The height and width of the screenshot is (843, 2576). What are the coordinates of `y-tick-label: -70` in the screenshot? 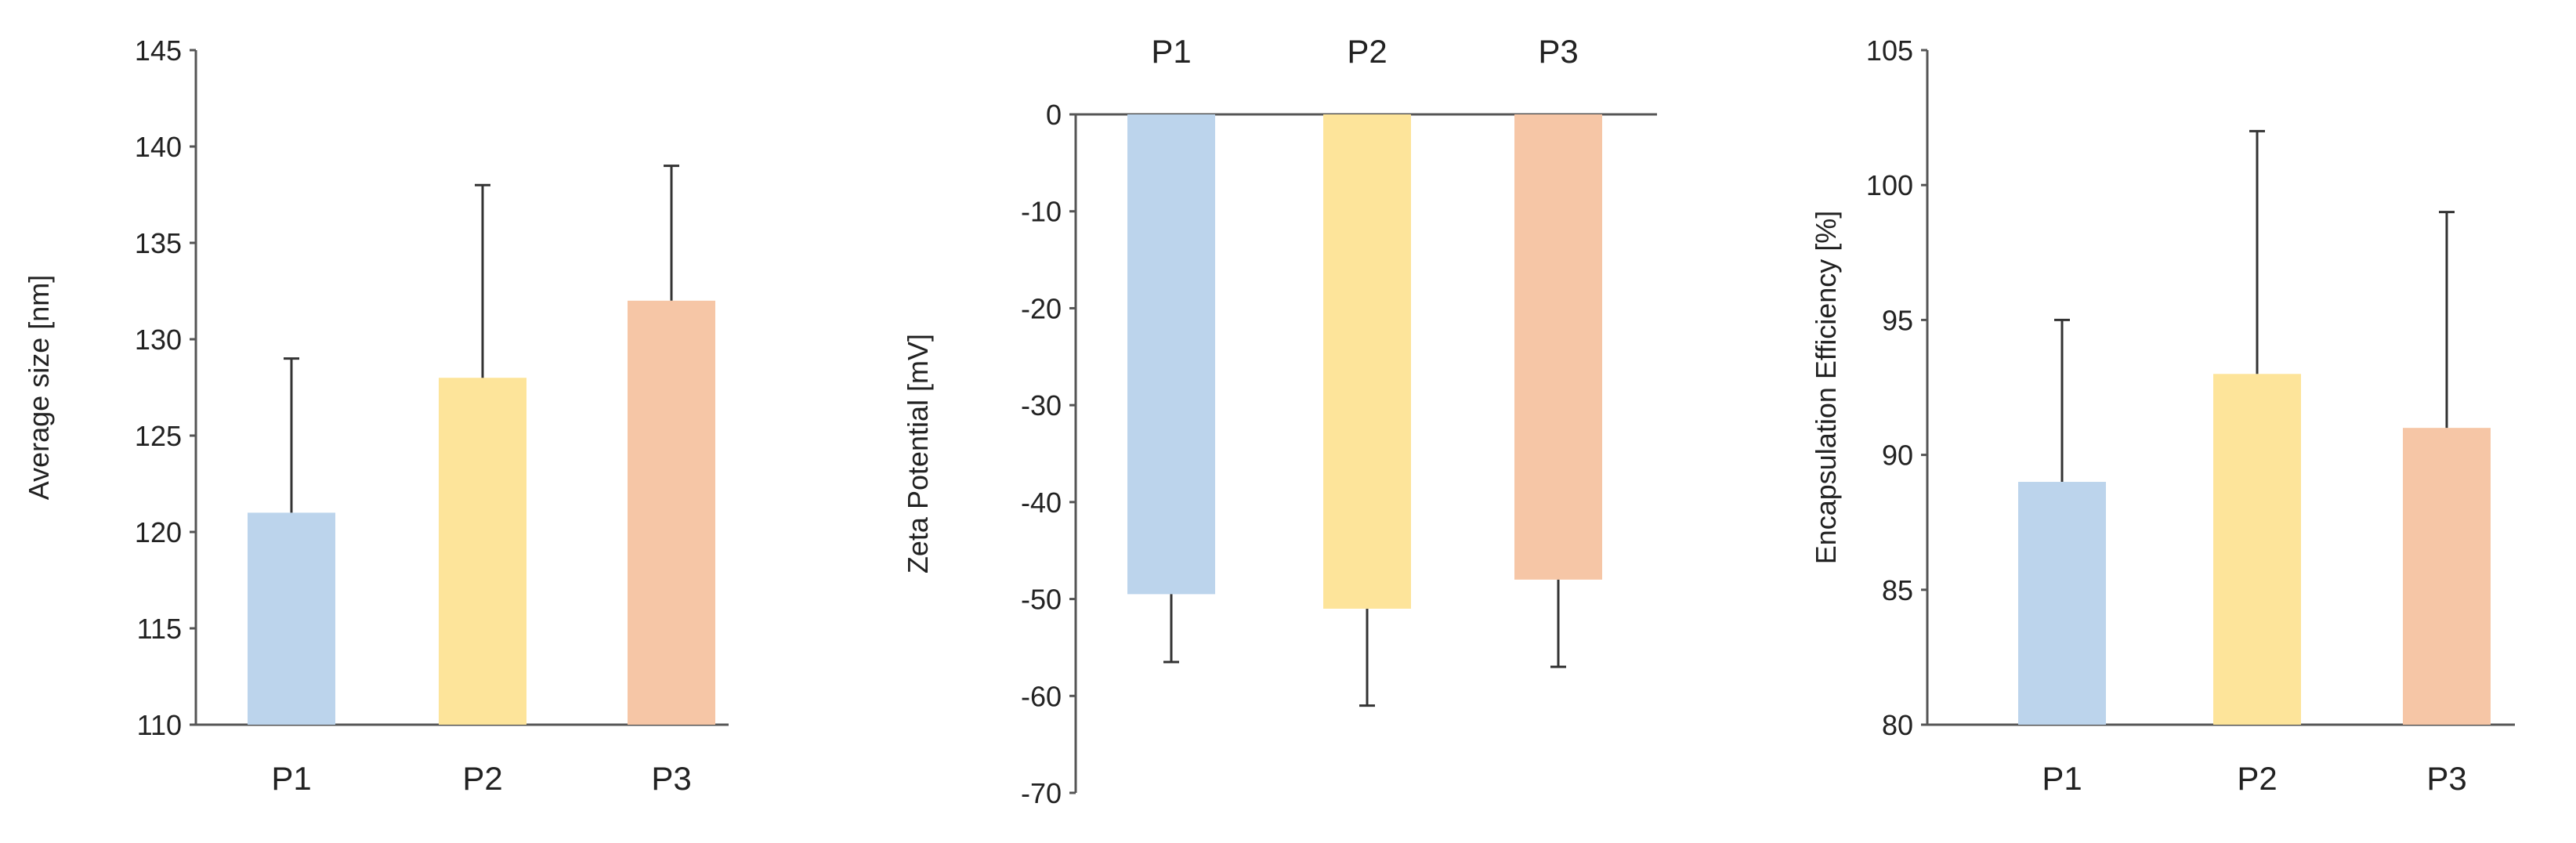 It's located at (1042, 793).